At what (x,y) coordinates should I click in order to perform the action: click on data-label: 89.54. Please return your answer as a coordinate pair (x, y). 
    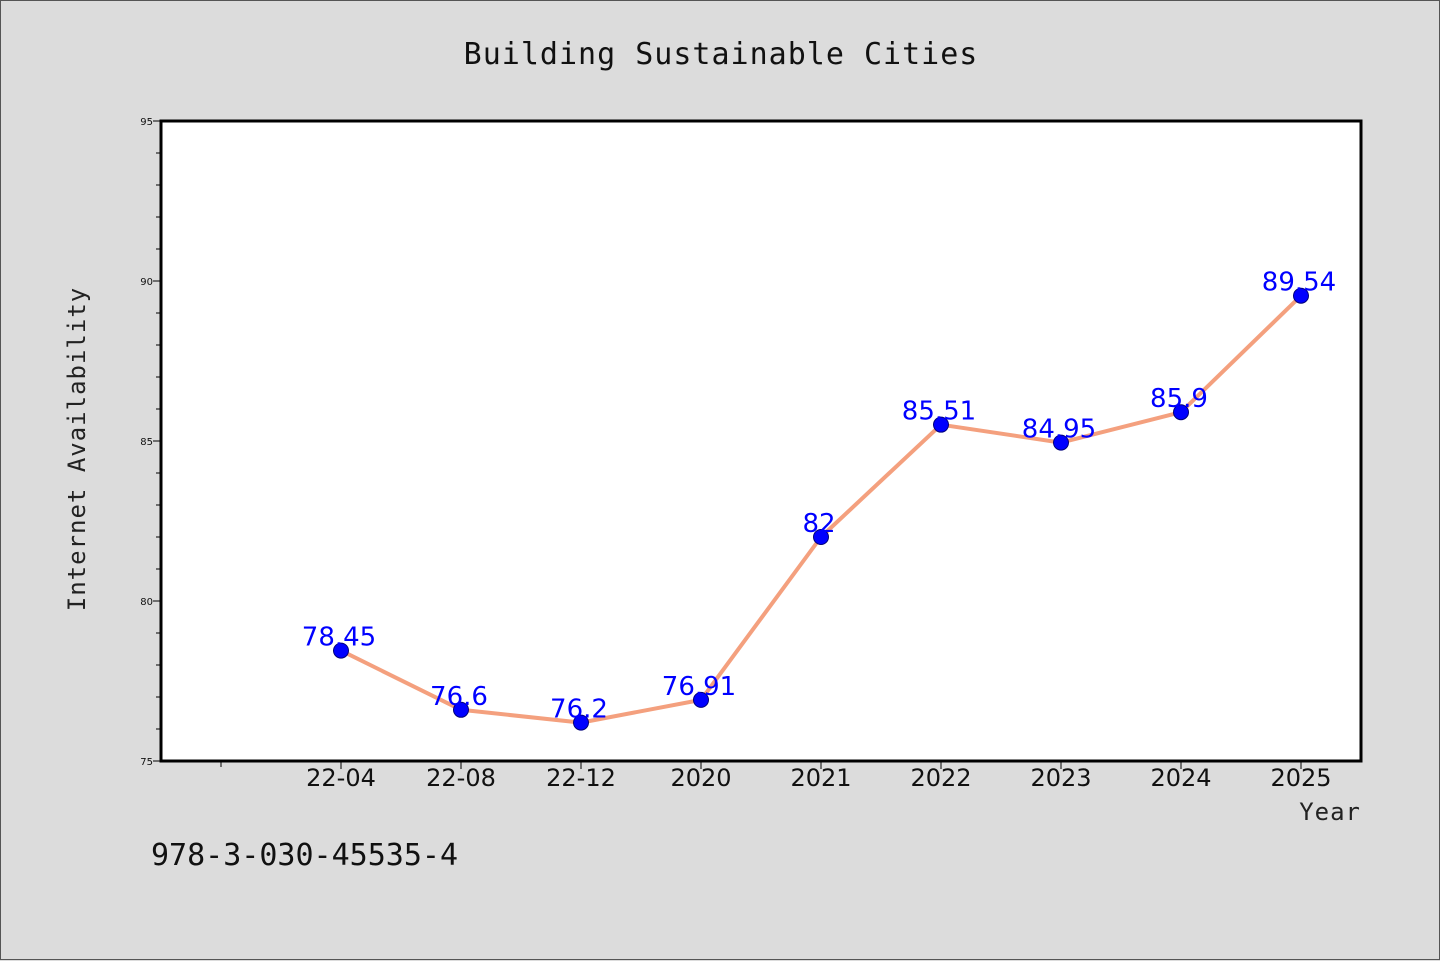
    Looking at the image, I should click on (1299, 283).